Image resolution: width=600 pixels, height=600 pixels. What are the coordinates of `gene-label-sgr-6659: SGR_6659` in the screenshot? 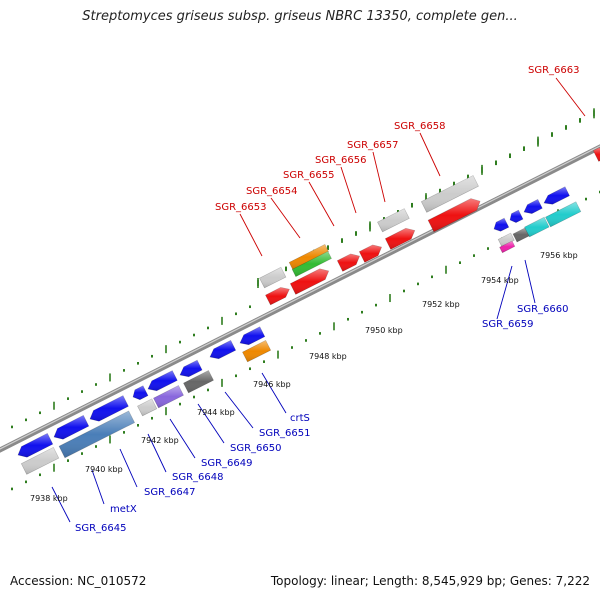 It's located at (508, 324).